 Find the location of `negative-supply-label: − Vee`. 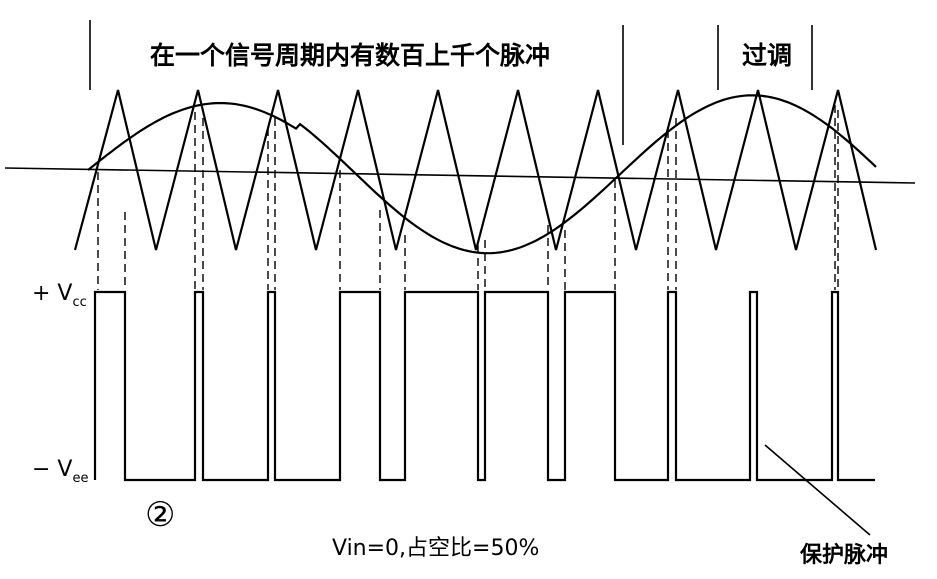

negative-supply-label: − Vee is located at coordinates (60, 471).